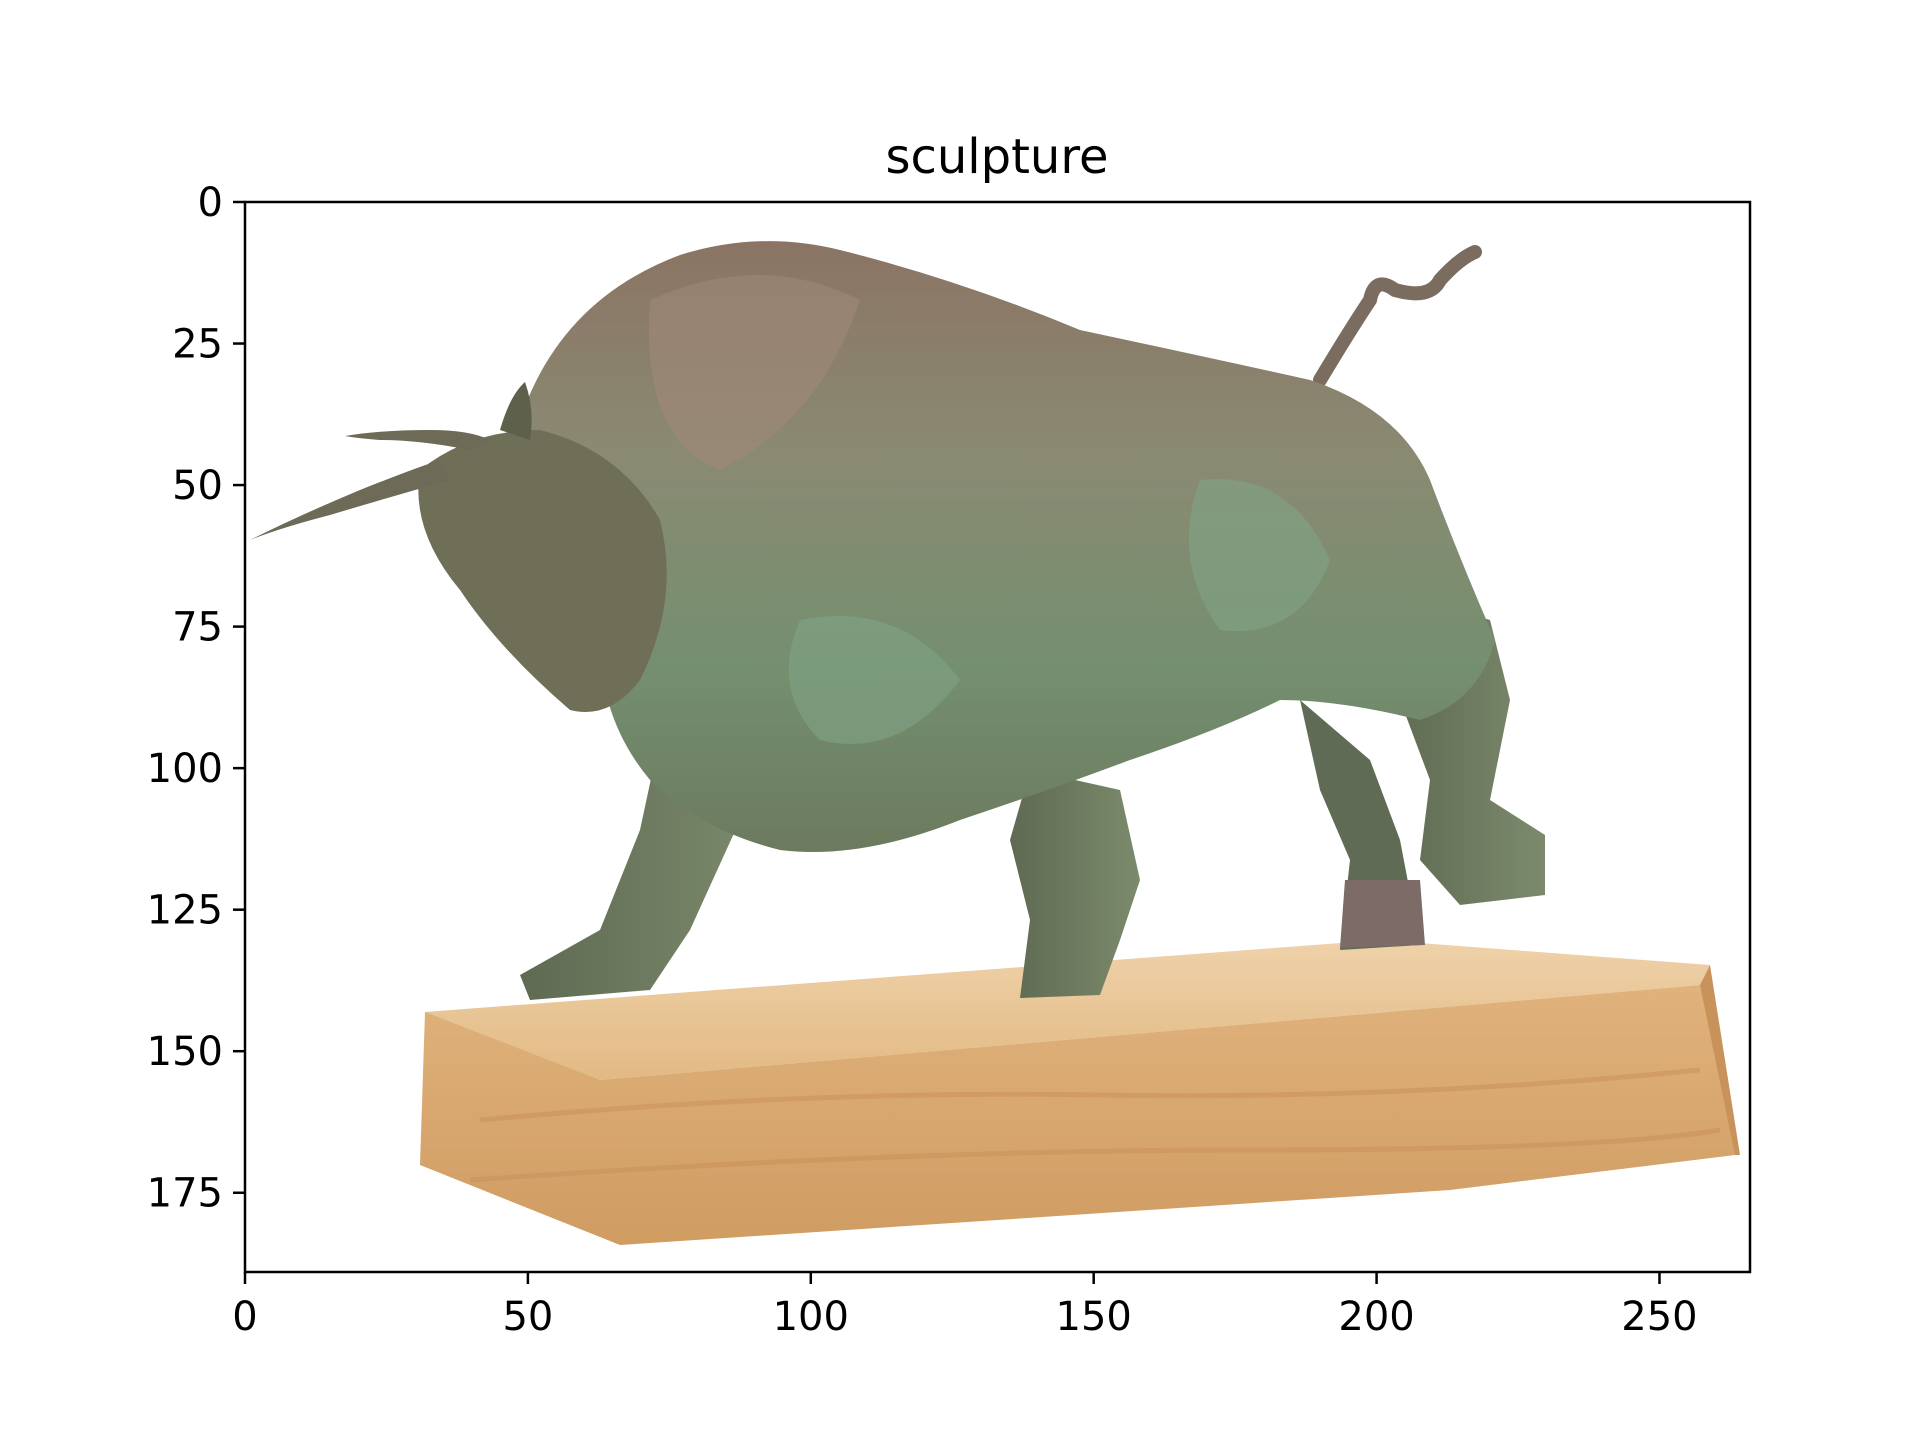  What do you see at coordinates (1059, 611) in the screenshot?
I see `bull-patina` at bounding box center [1059, 611].